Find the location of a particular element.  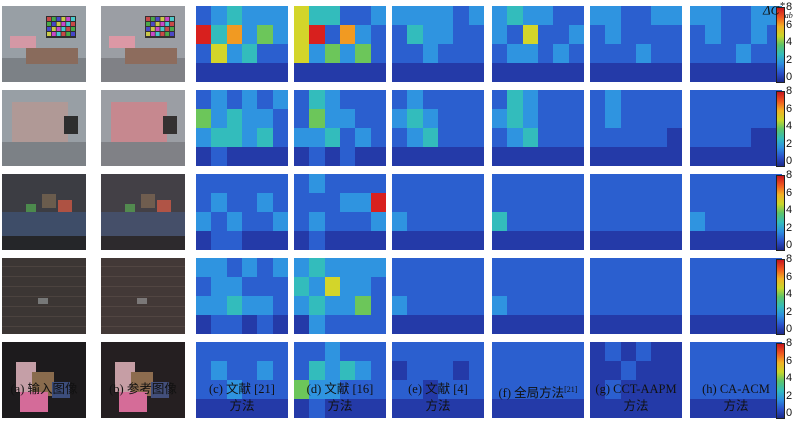

error-heatmap-1-d is located at coordinates (340, 44).